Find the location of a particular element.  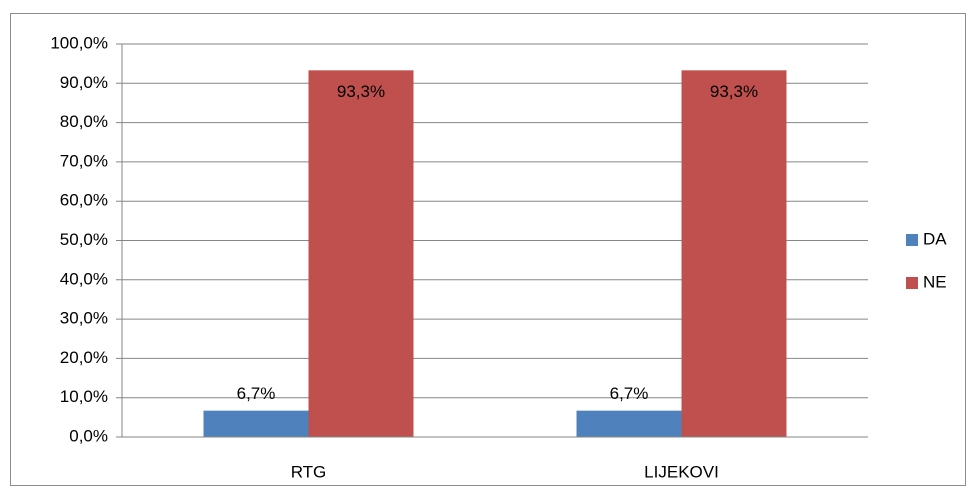

y-tick-label: 40,0% is located at coordinates (84, 278).